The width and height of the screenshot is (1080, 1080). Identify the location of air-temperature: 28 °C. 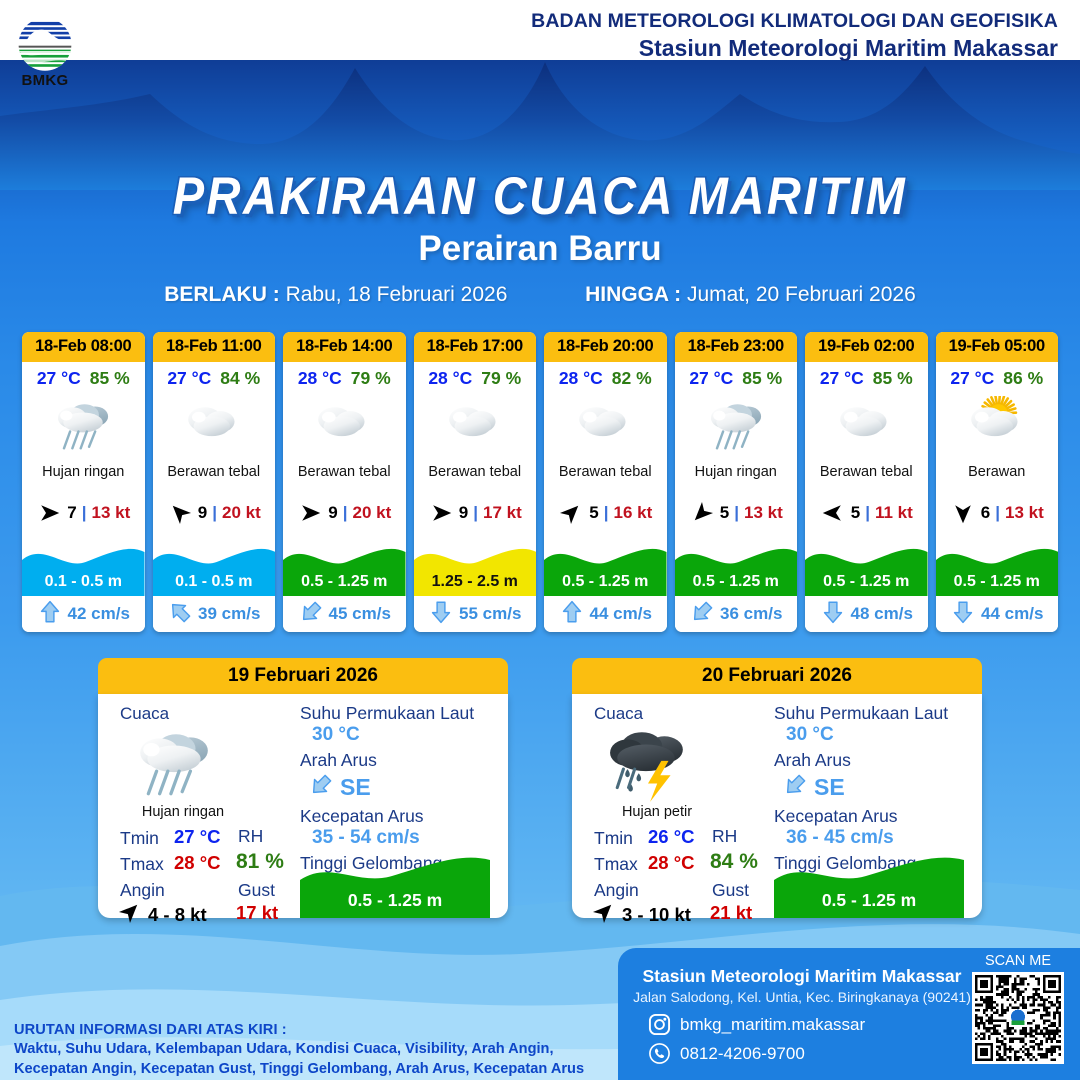
(450, 378).